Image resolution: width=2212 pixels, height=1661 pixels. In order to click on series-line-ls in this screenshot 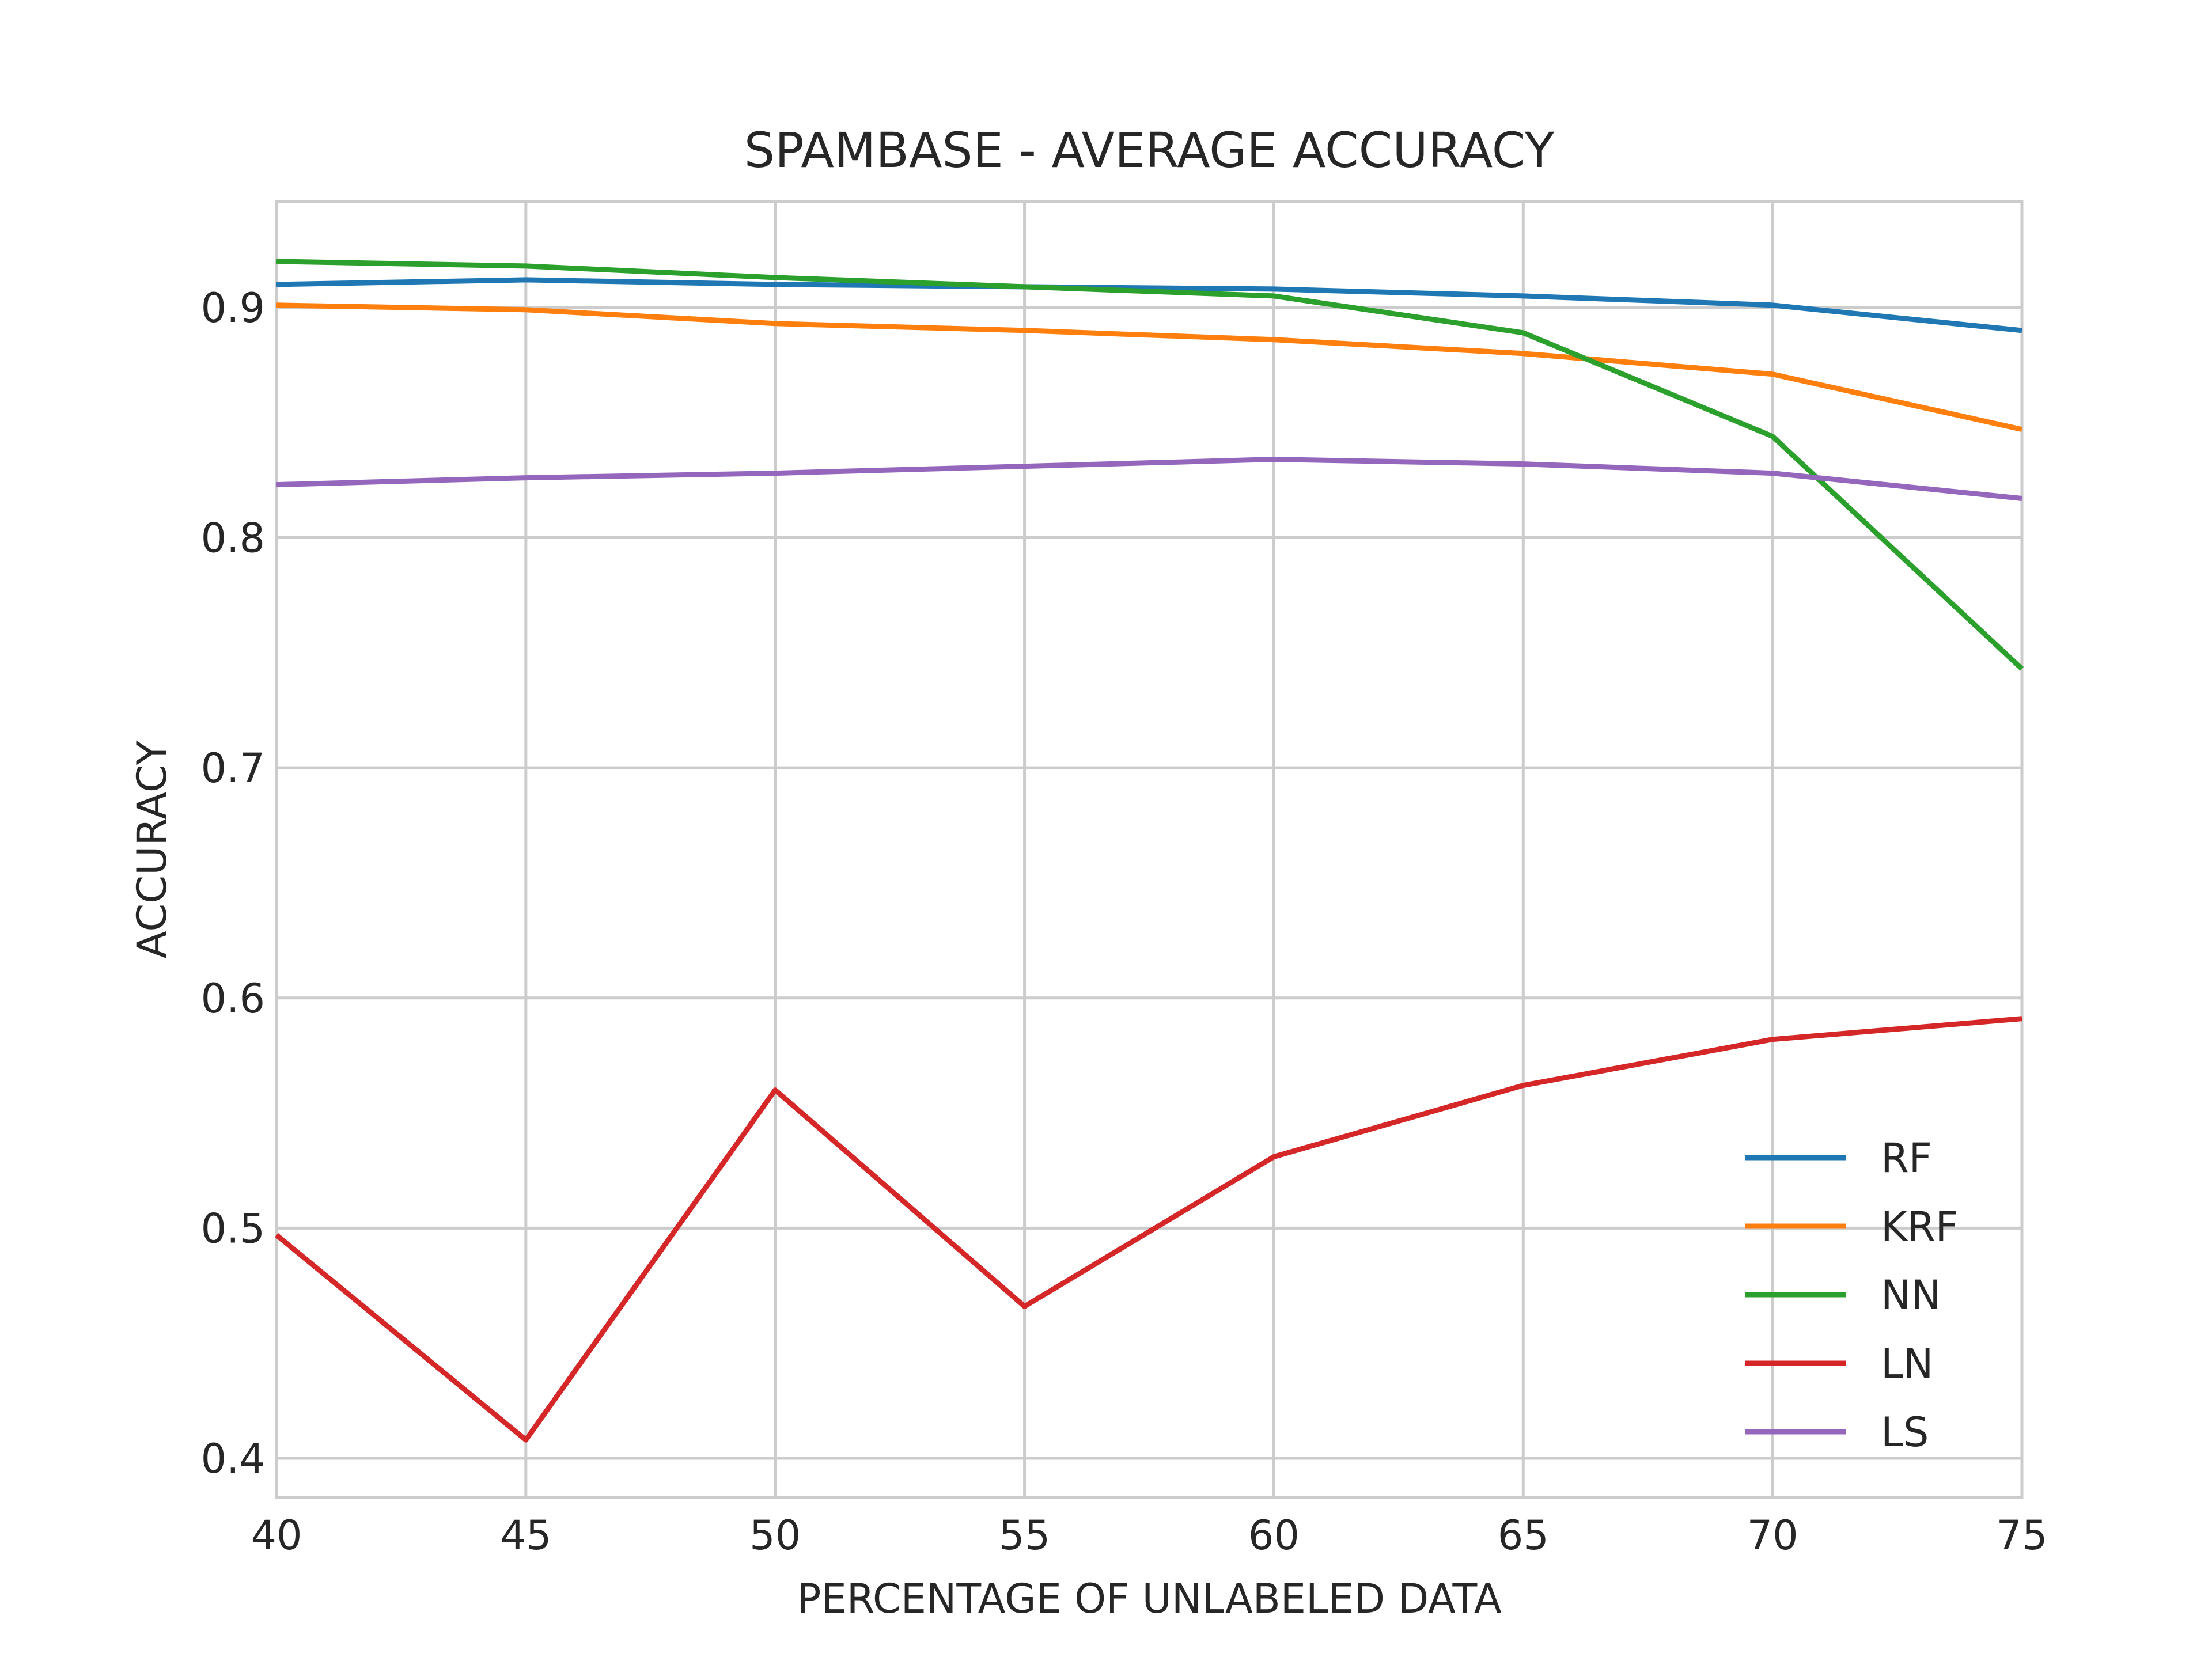, I will do `click(1149, 479)`.